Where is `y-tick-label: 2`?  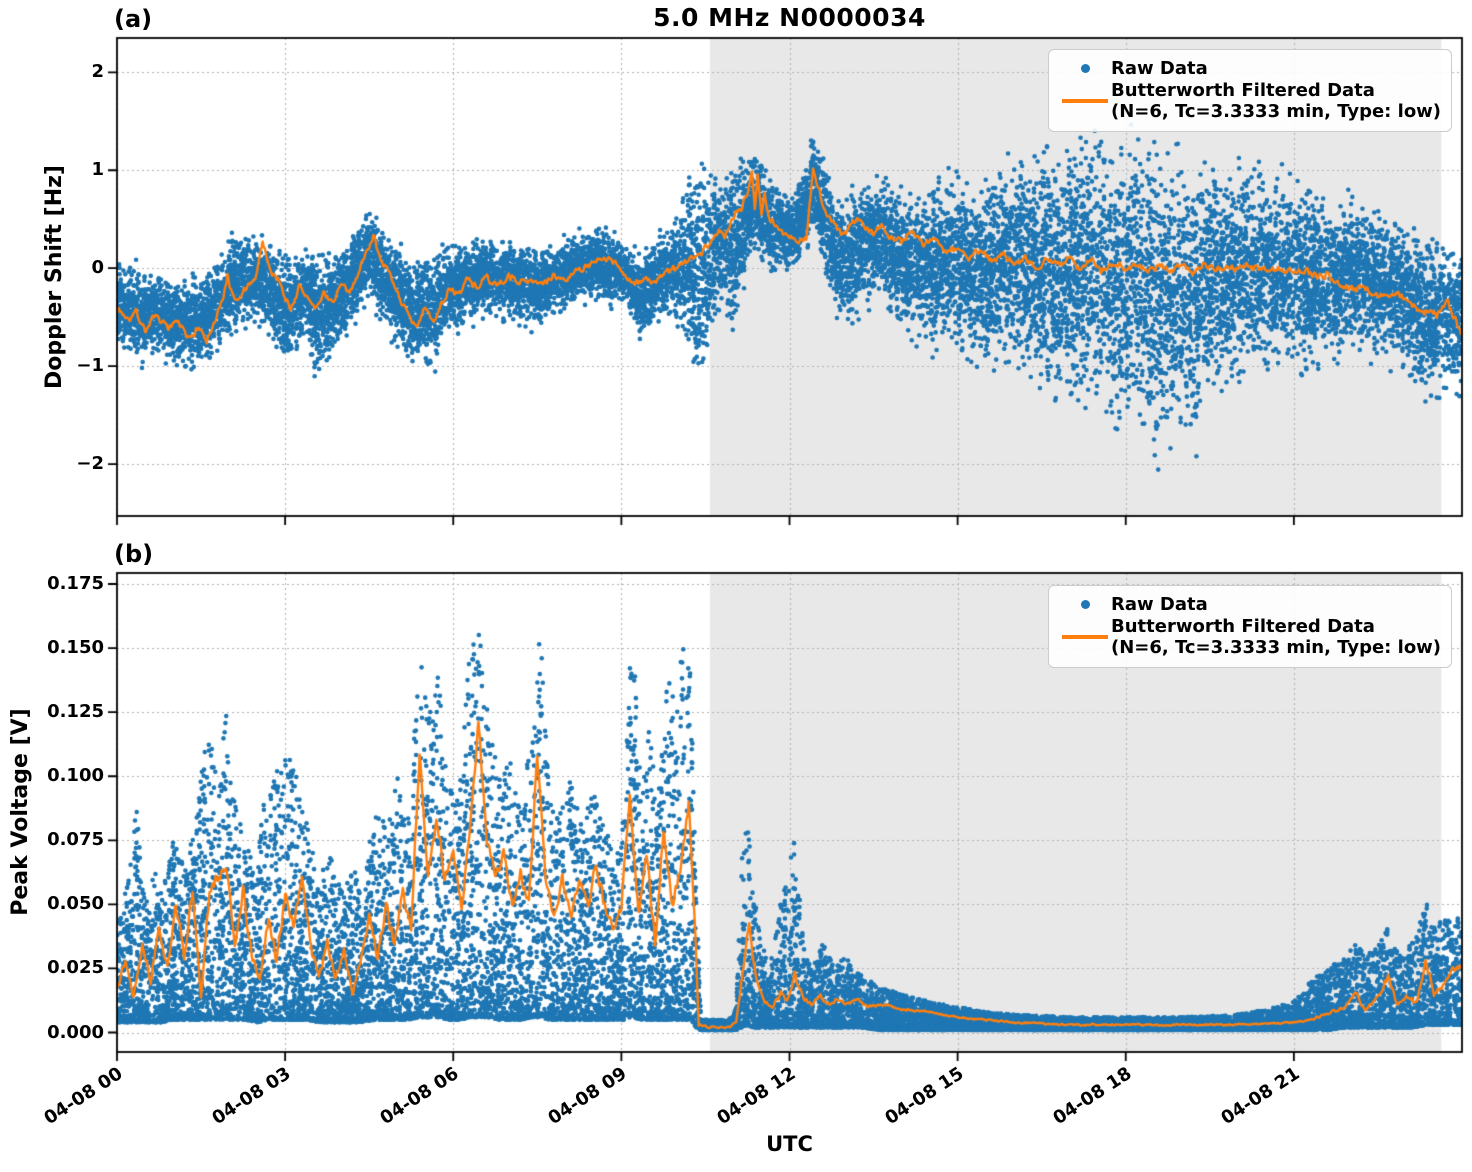 y-tick-label: 2 is located at coordinates (97, 72).